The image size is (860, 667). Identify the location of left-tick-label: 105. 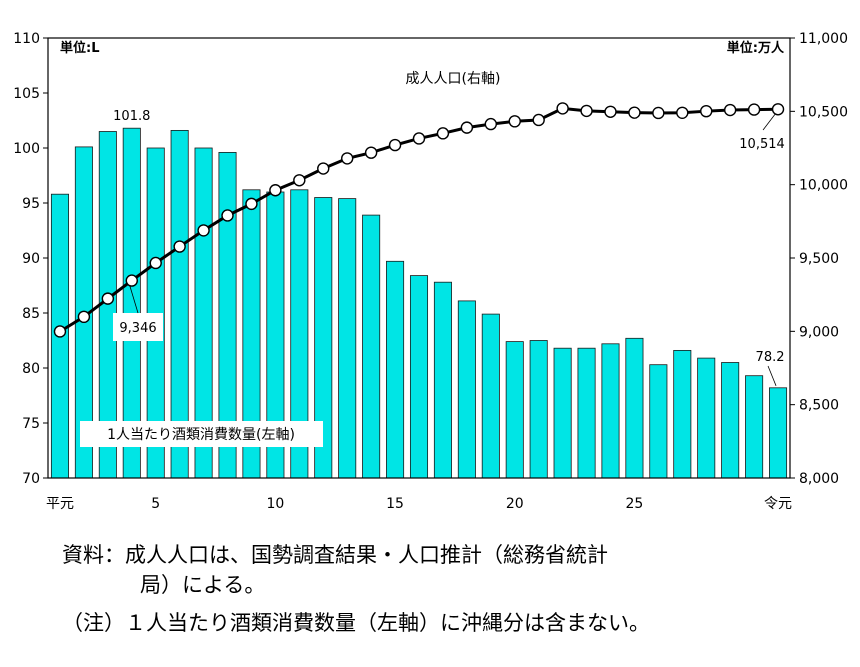
(26, 94).